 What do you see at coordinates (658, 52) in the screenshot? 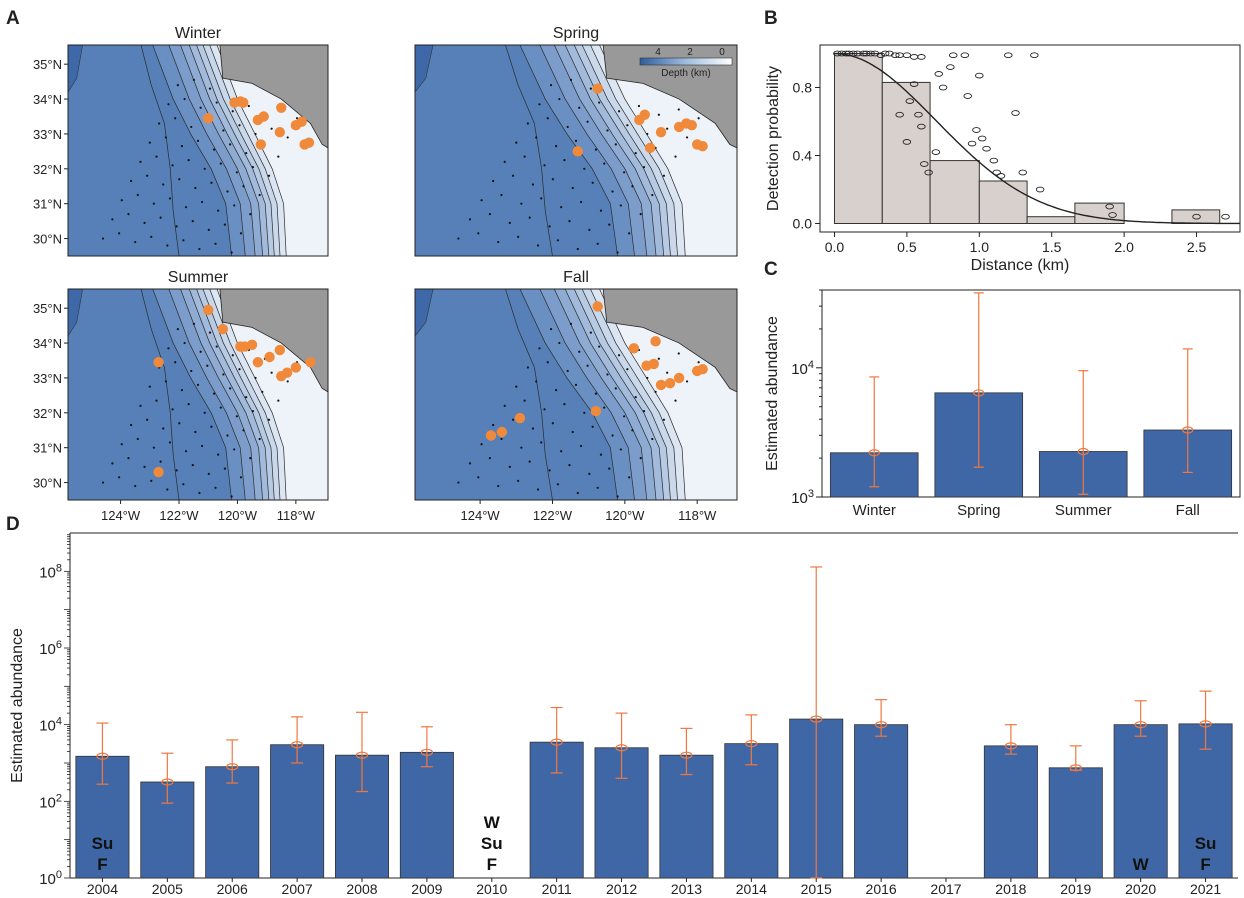
I see `depth-legend-tick: 4` at bounding box center [658, 52].